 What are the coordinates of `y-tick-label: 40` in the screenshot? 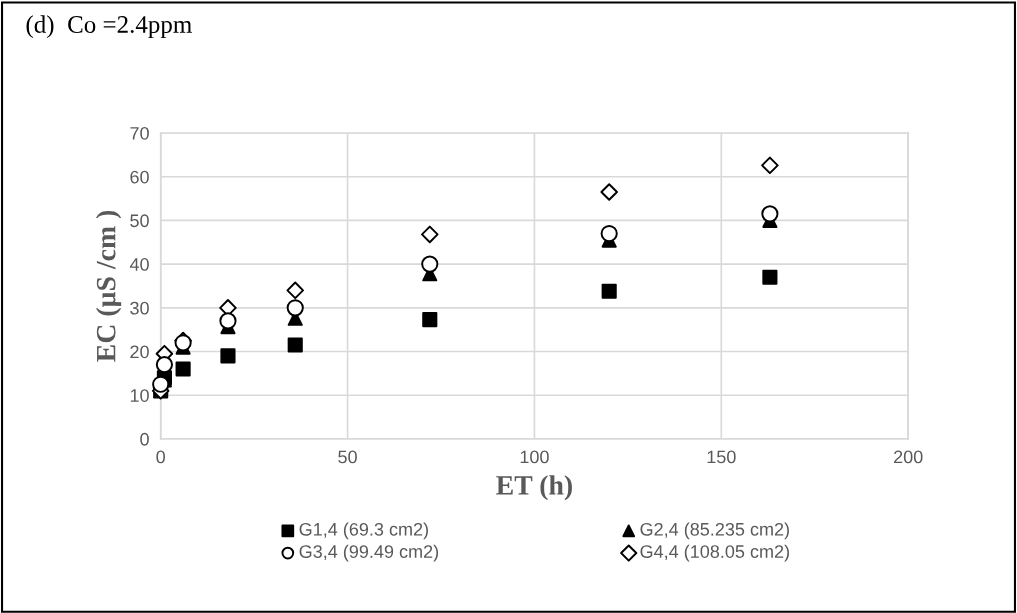 It's located at (139, 264).